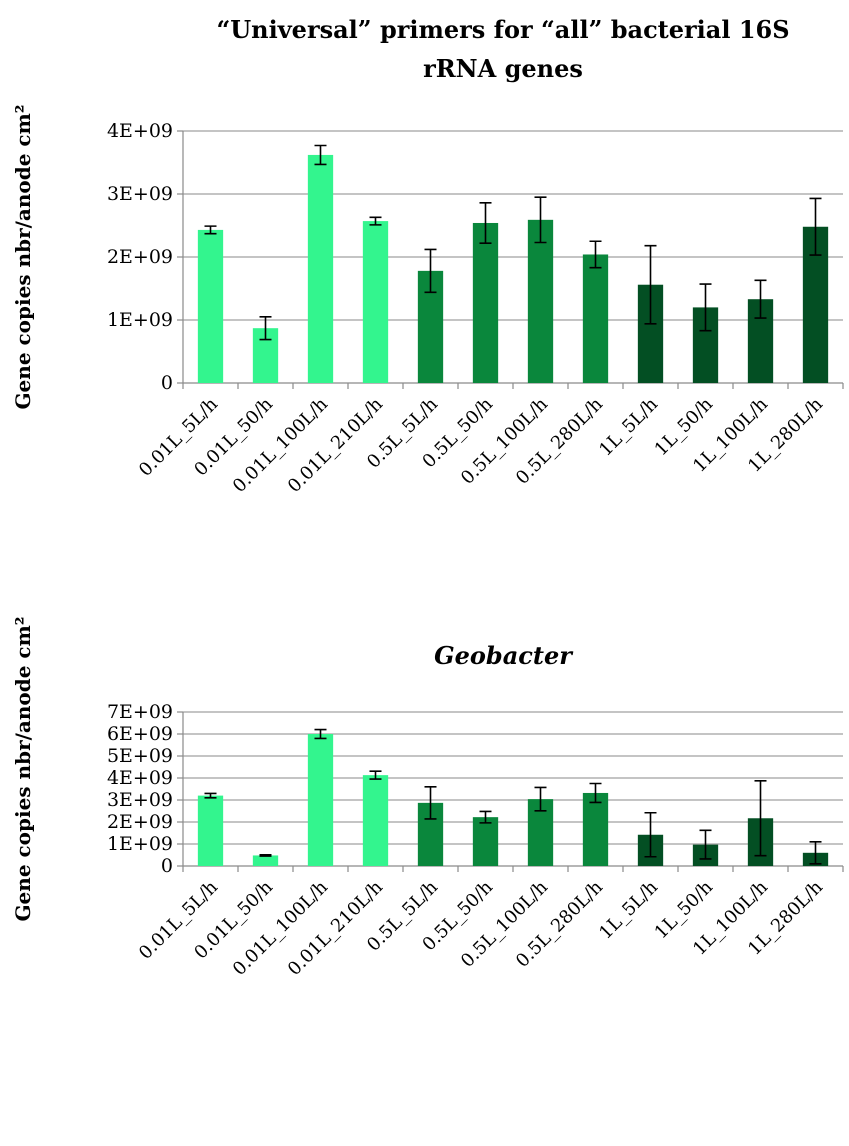 The image size is (849, 1146). Describe the element at coordinates (504, 655) in the screenshot. I see `chart-title-line: Geobacter` at that location.